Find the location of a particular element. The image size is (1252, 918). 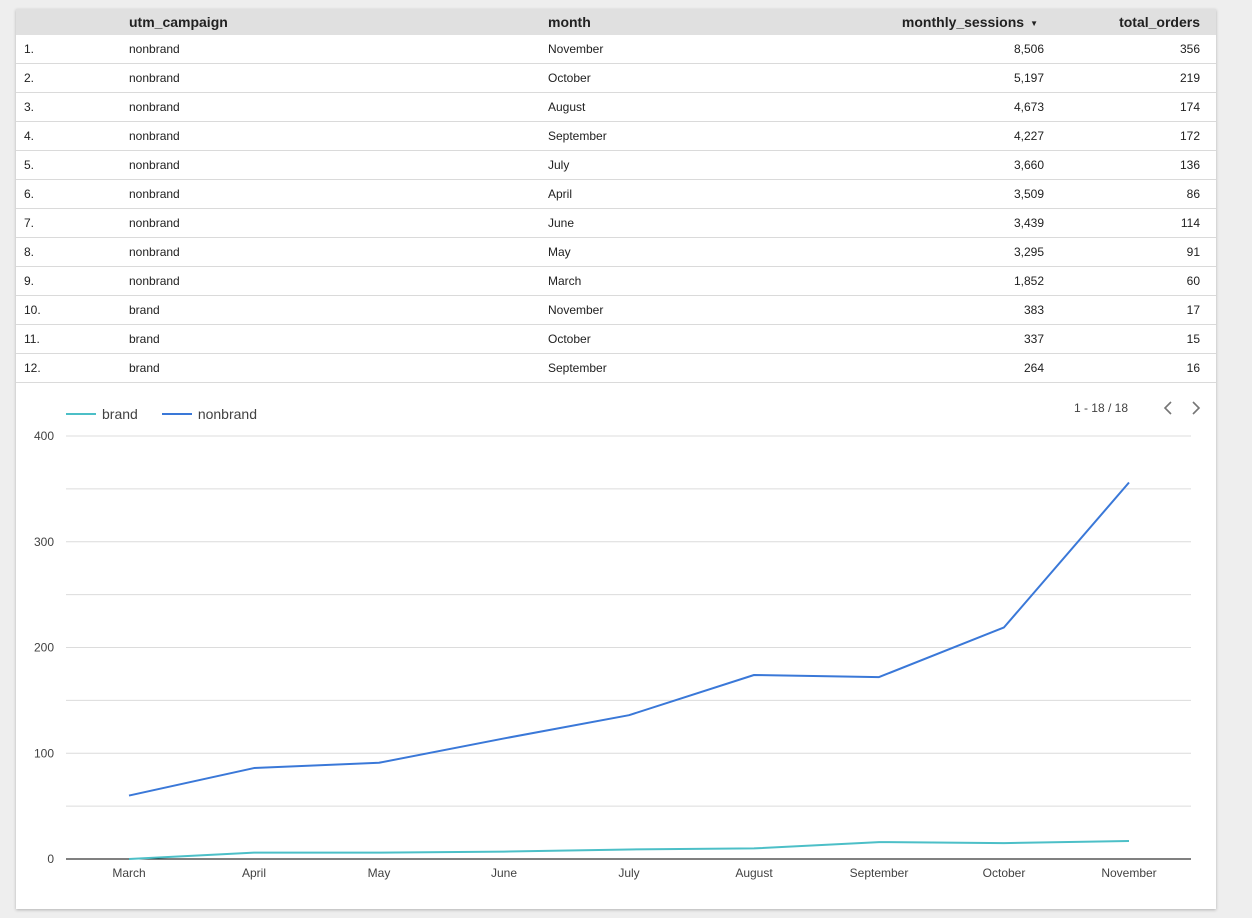

row-index: 6. is located at coordinates (29, 194).